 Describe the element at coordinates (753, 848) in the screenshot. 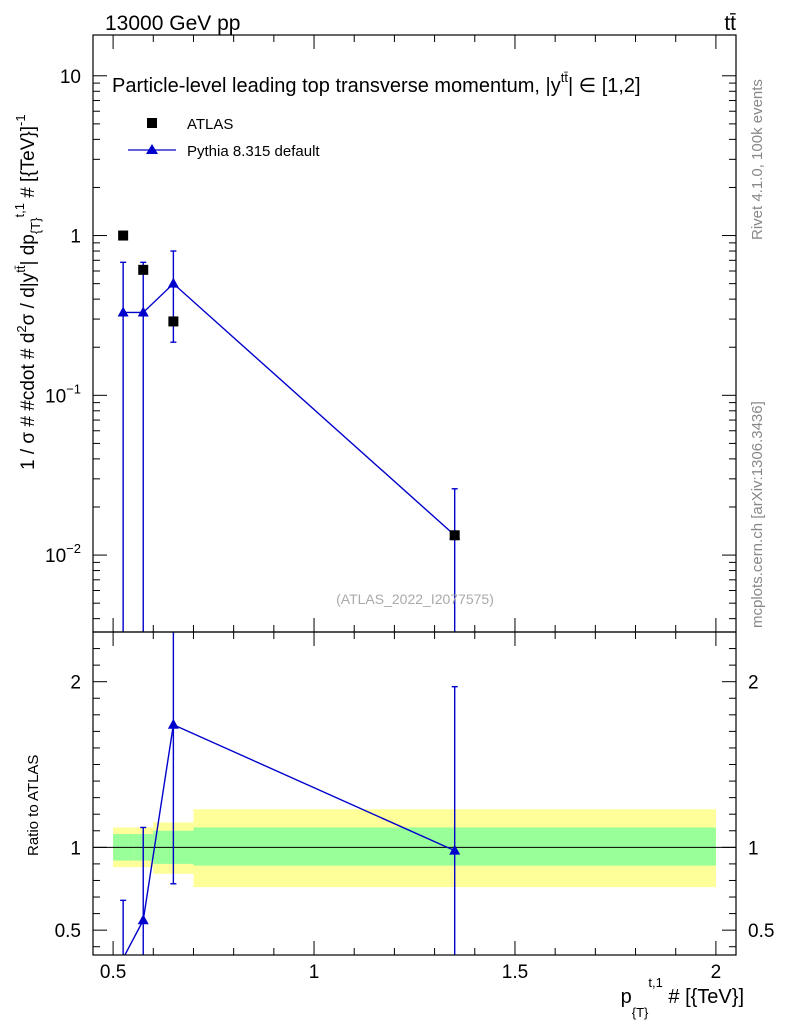

I see `ratio-y-tick-label-right: 1` at that location.